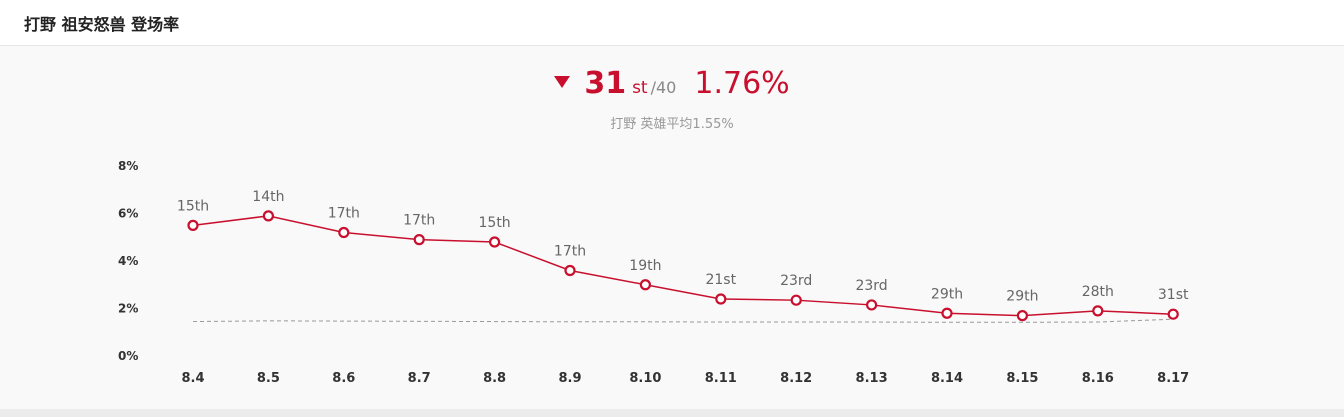  What do you see at coordinates (102, 24) in the screenshot?
I see `page-title: 打野 祖安怒兽 登场率` at bounding box center [102, 24].